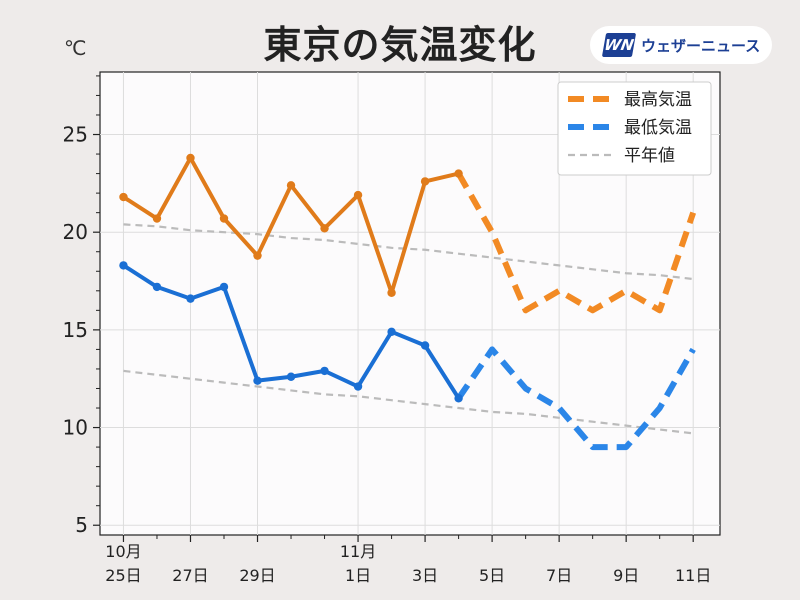 Image resolution: width=800 pixels, height=600 pixels. What do you see at coordinates (658, 128) in the screenshot?
I see `legend-label: 最低気温` at bounding box center [658, 128].